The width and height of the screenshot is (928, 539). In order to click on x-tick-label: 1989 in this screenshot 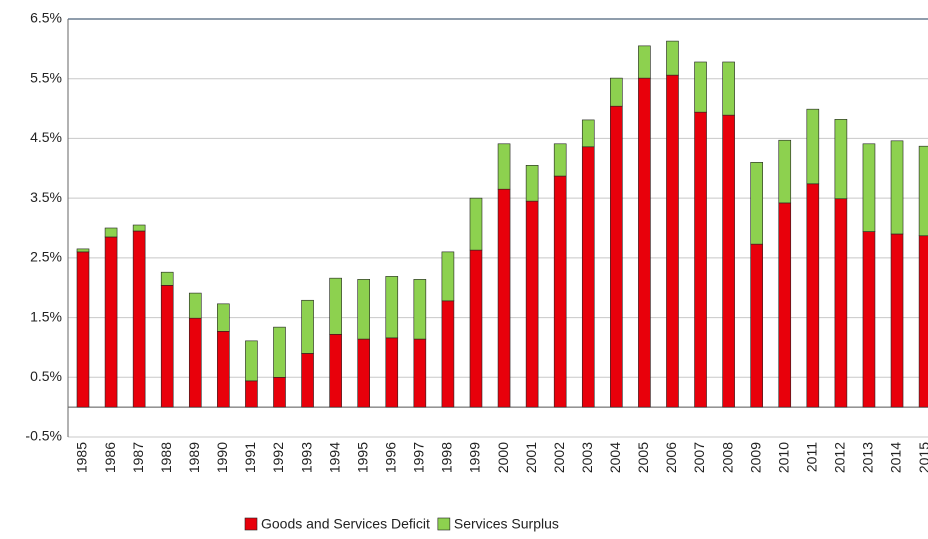, I will do `click(194, 457)`.